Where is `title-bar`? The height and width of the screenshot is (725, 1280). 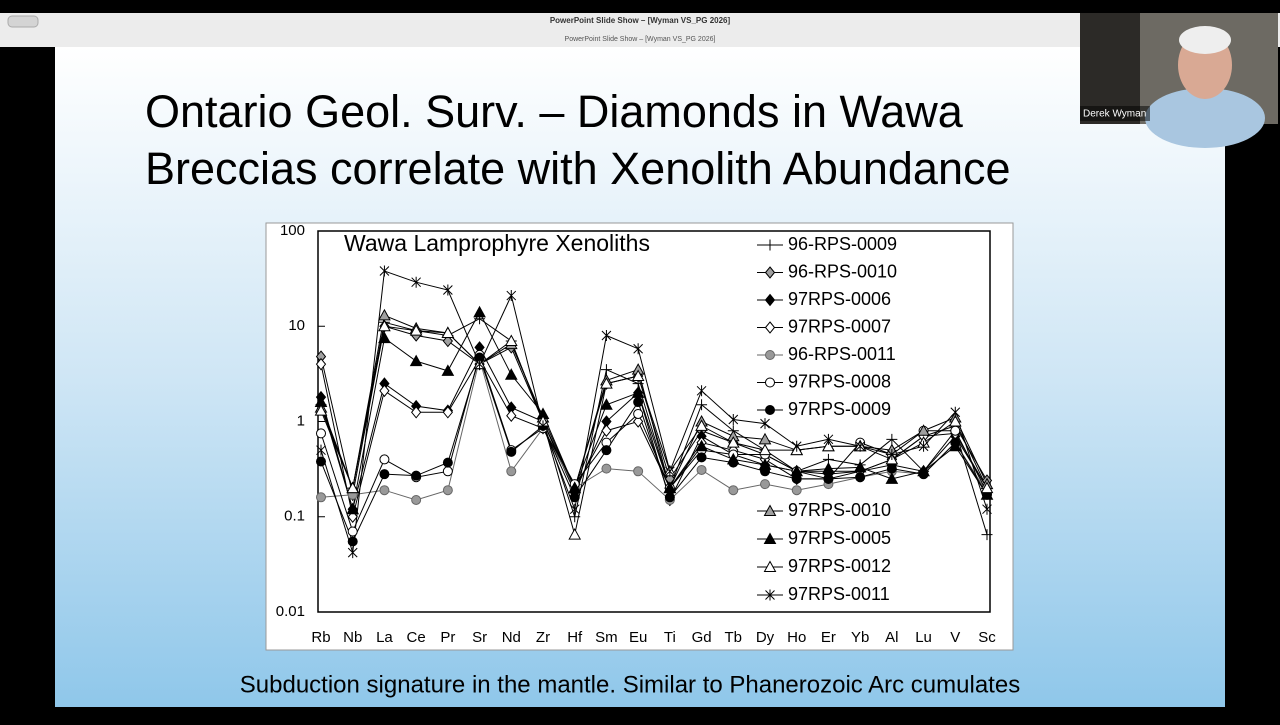 title-bar is located at coordinates (640, 30).